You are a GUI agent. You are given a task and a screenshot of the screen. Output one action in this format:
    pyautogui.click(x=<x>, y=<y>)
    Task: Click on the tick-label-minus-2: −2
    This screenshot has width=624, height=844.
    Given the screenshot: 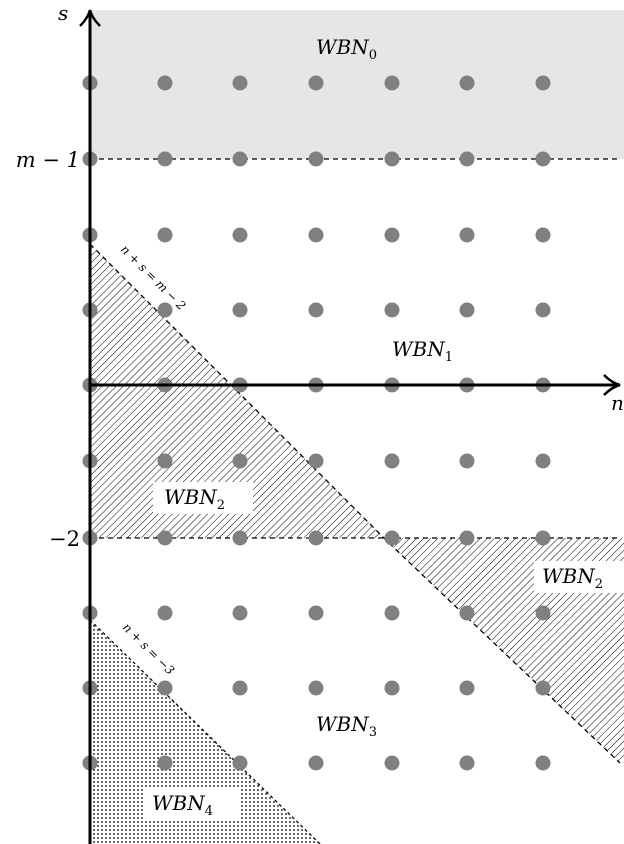 What is the action you would take?
    pyautogui.click(x=64, y=539)
    